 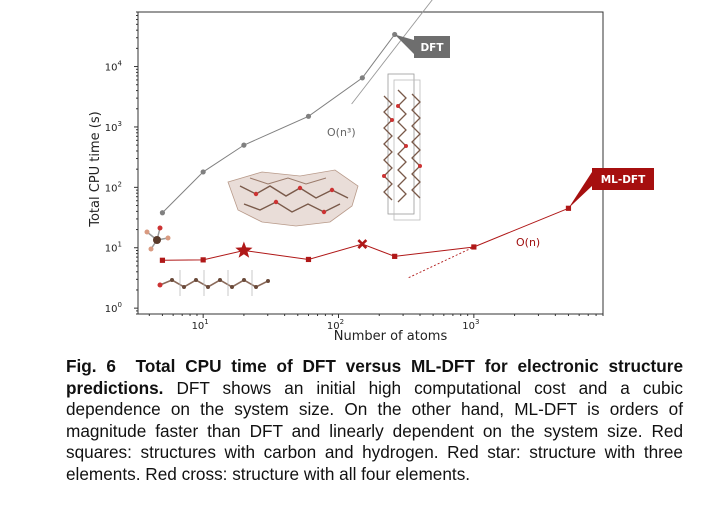 I want to click on ml-dft-cross-point, so click(x=362, y=244).